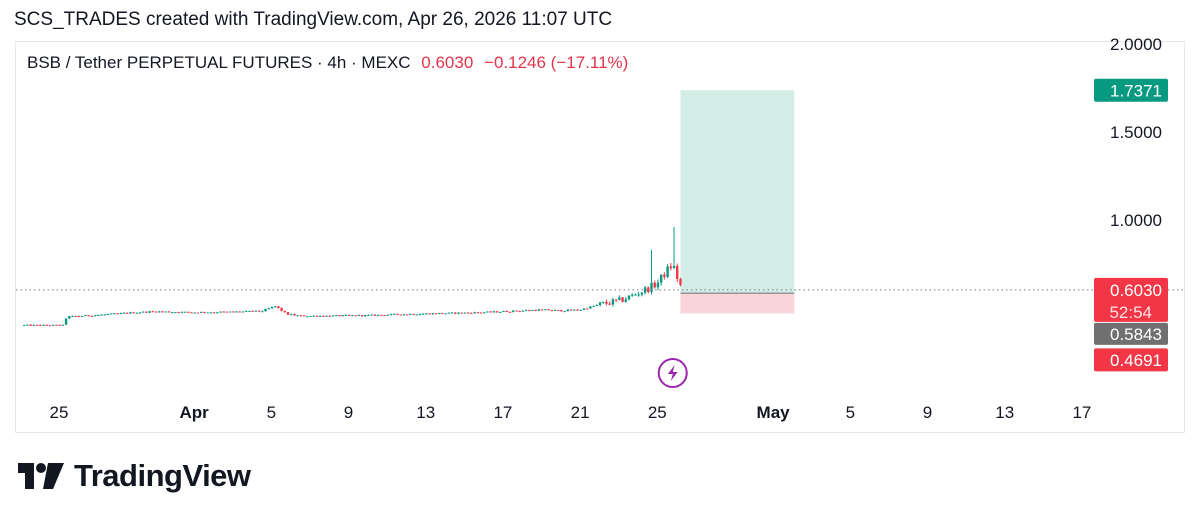 This screenshot has width=1200, height=521. Describe the element at coordinates (737, 192) in the screenshot. I see `position-profit-zone` at that location.